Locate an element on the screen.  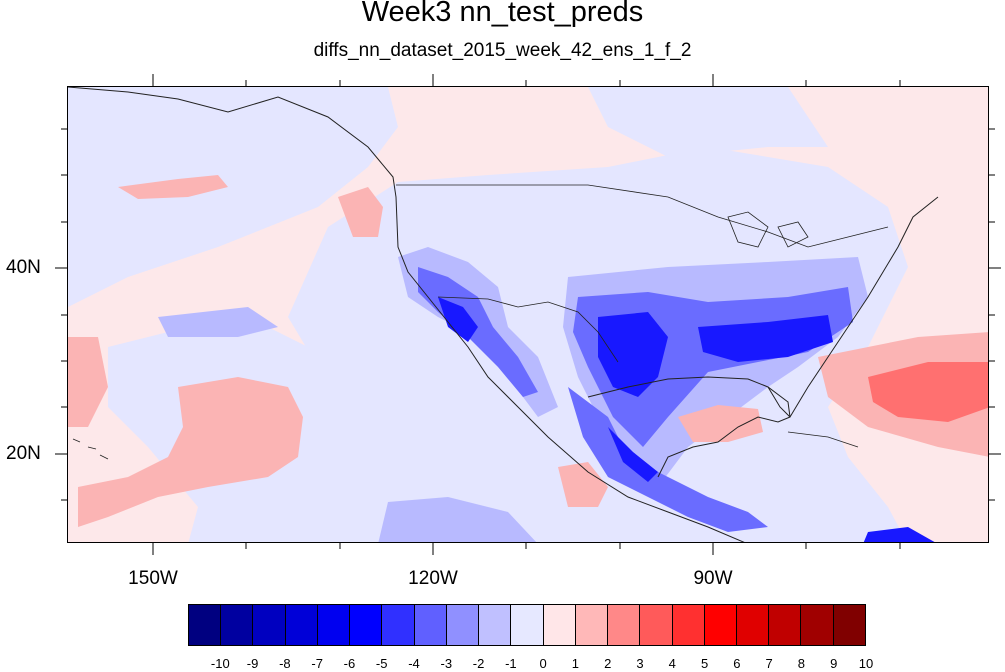
colorbar-label: -6 is located at coordinates (349, 663).